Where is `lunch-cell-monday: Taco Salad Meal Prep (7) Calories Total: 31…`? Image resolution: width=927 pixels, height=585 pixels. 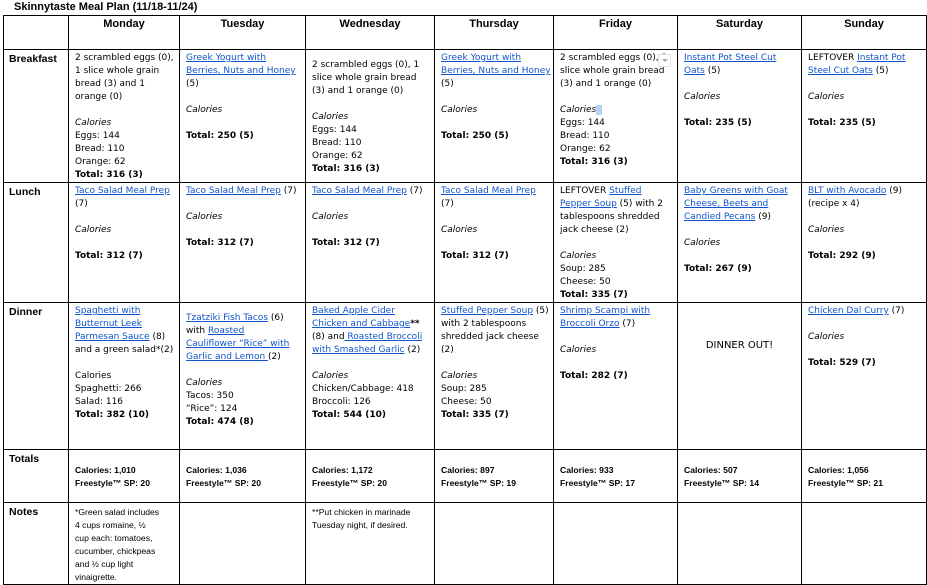
lunch-cell-monday: Taco Salad Meal Prep (7) Calories Total: 31… is located at coordinates (124, 242).